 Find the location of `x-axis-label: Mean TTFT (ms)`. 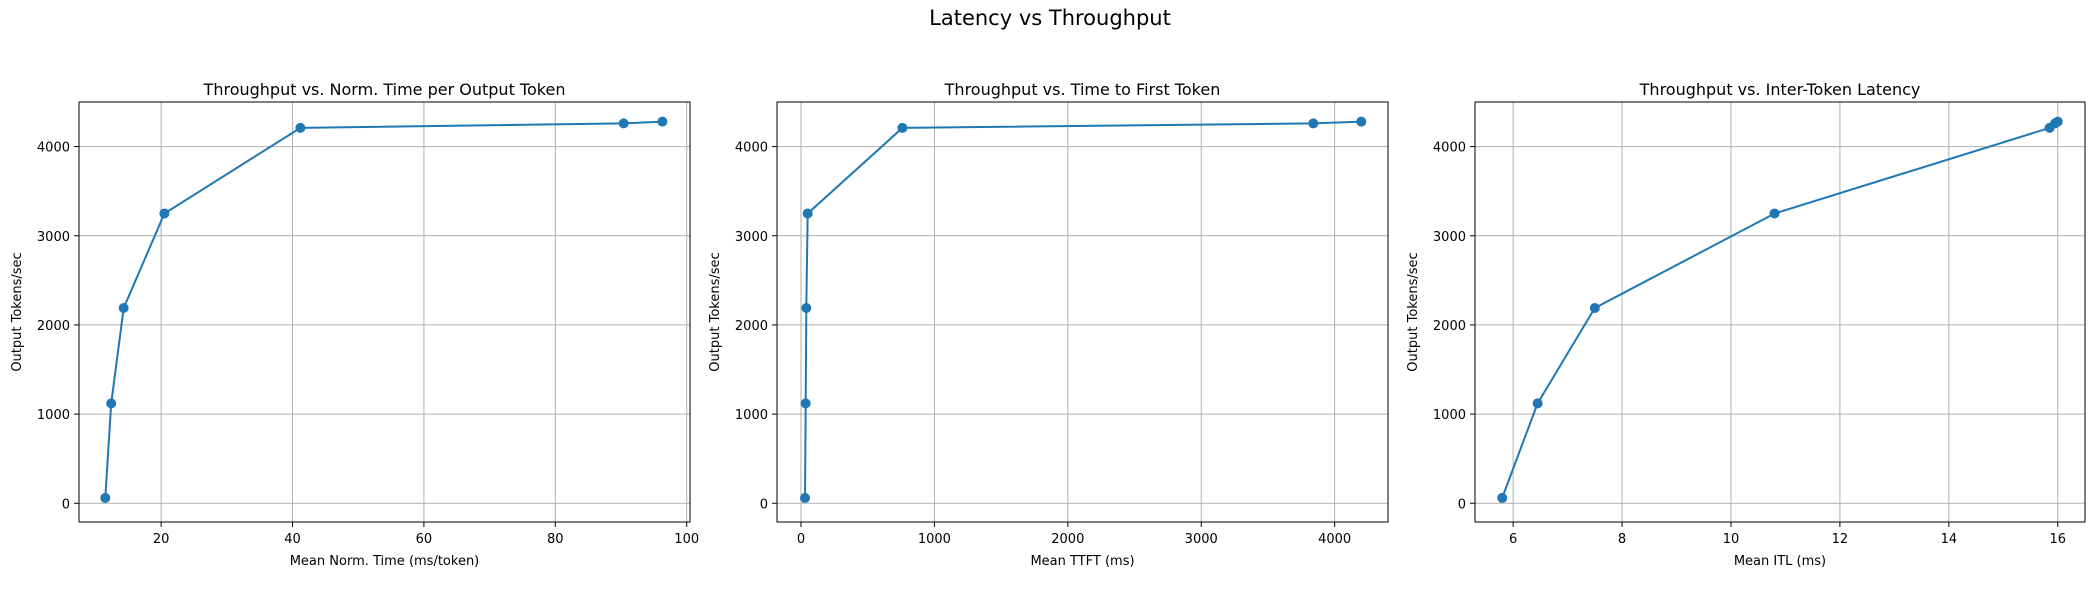

x-axis-label: Mean TTFT (ms) is located at coordinates (1082, 561).